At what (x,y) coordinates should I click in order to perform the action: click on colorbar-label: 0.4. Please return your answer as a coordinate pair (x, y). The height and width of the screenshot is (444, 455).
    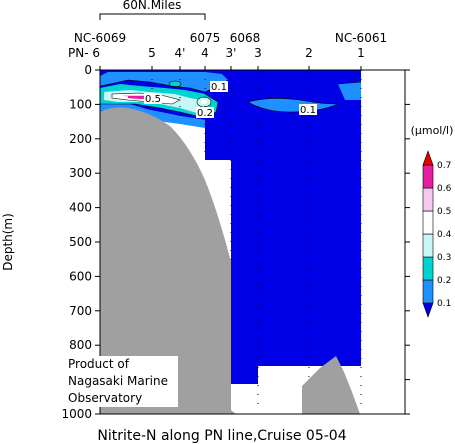
    Looking at the image, I should click on (444, 235).